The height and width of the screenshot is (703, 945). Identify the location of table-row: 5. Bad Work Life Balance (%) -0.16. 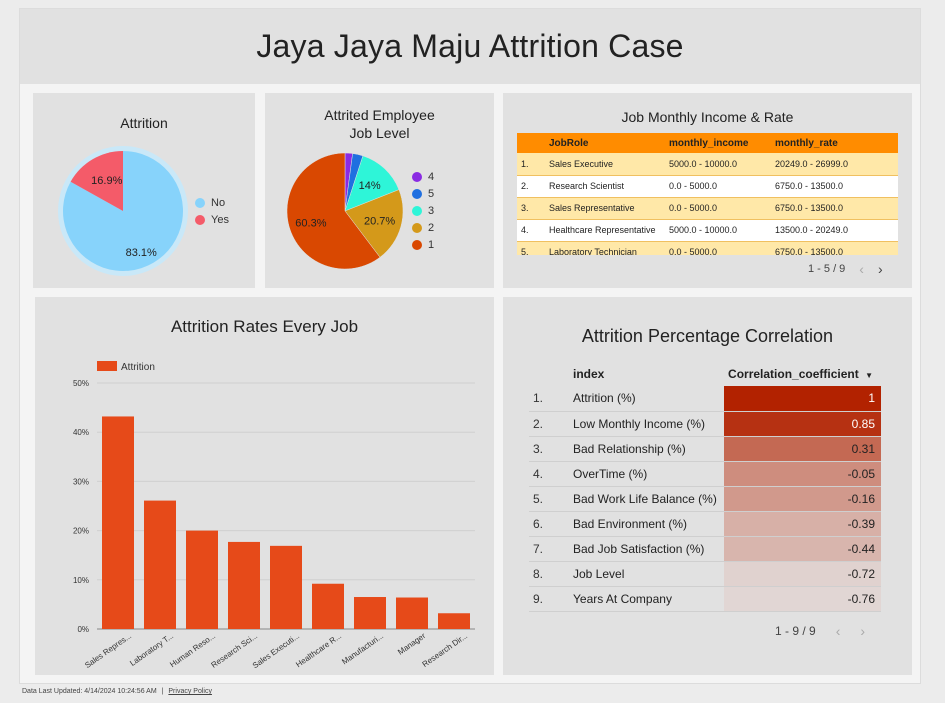
(705, 499).